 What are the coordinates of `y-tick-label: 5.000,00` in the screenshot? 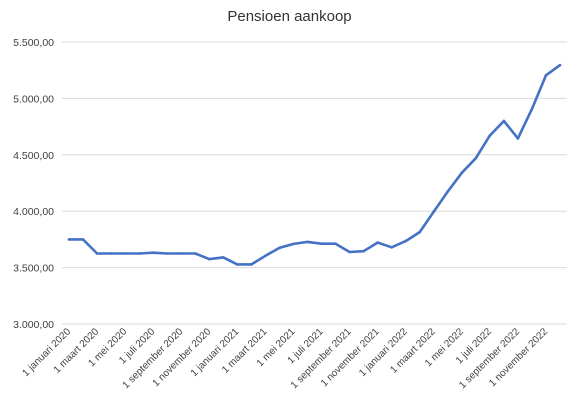 It's located at (33, 99).